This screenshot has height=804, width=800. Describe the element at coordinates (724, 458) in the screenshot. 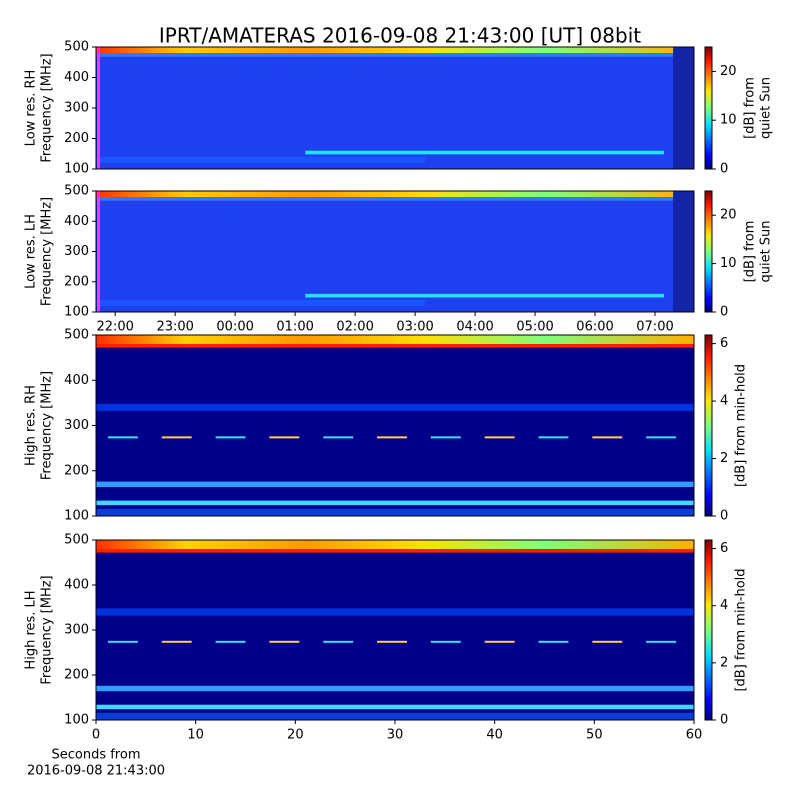

I see `colorbar-tick-label: 2` at that location.